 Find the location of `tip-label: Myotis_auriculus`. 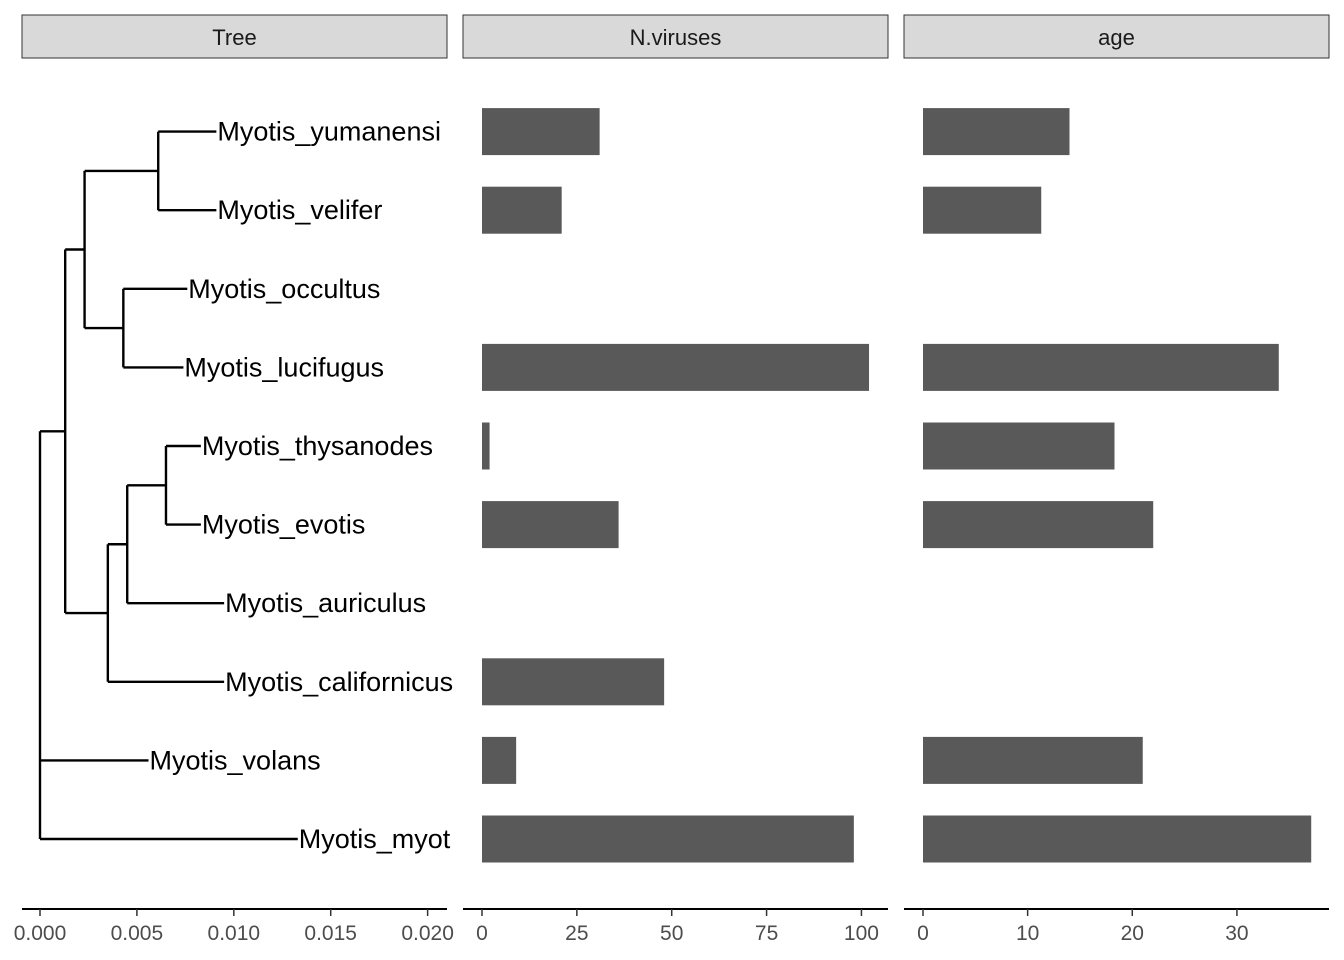

tip-label: Myotis_auriculus is located at coordinates (325, 603).